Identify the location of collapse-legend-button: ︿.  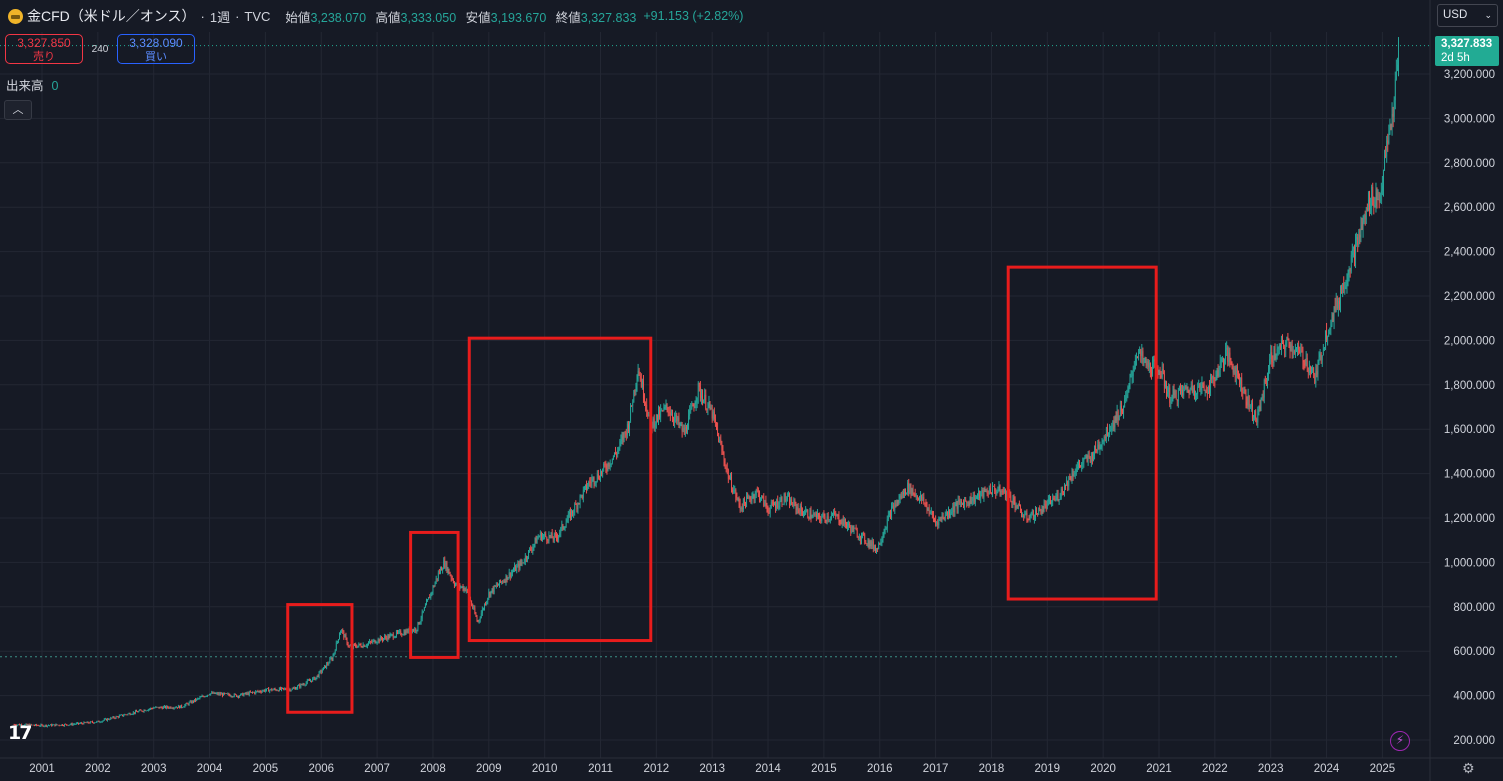
(18, 110).